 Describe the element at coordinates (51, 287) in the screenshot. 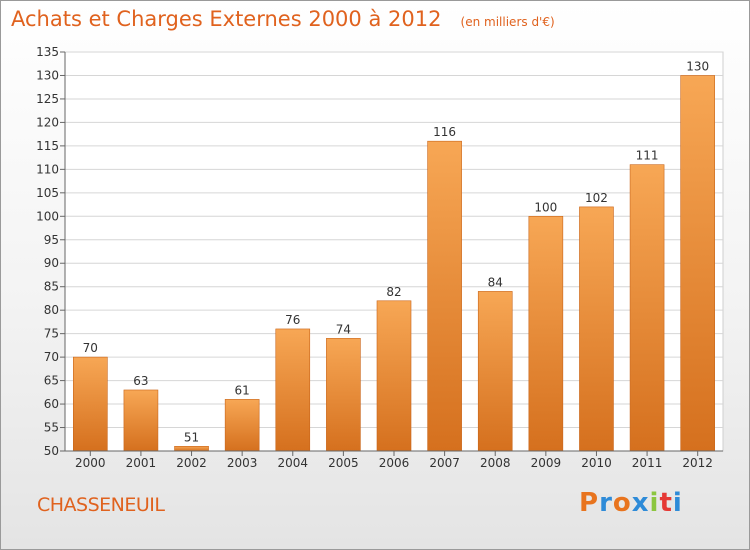

I see `y-tick-label: 85` at that location.